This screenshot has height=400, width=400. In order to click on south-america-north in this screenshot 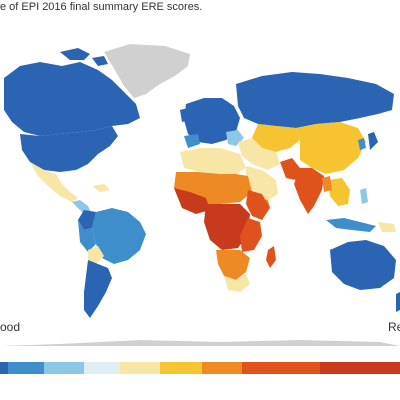, I will do `click(87, 220)`.